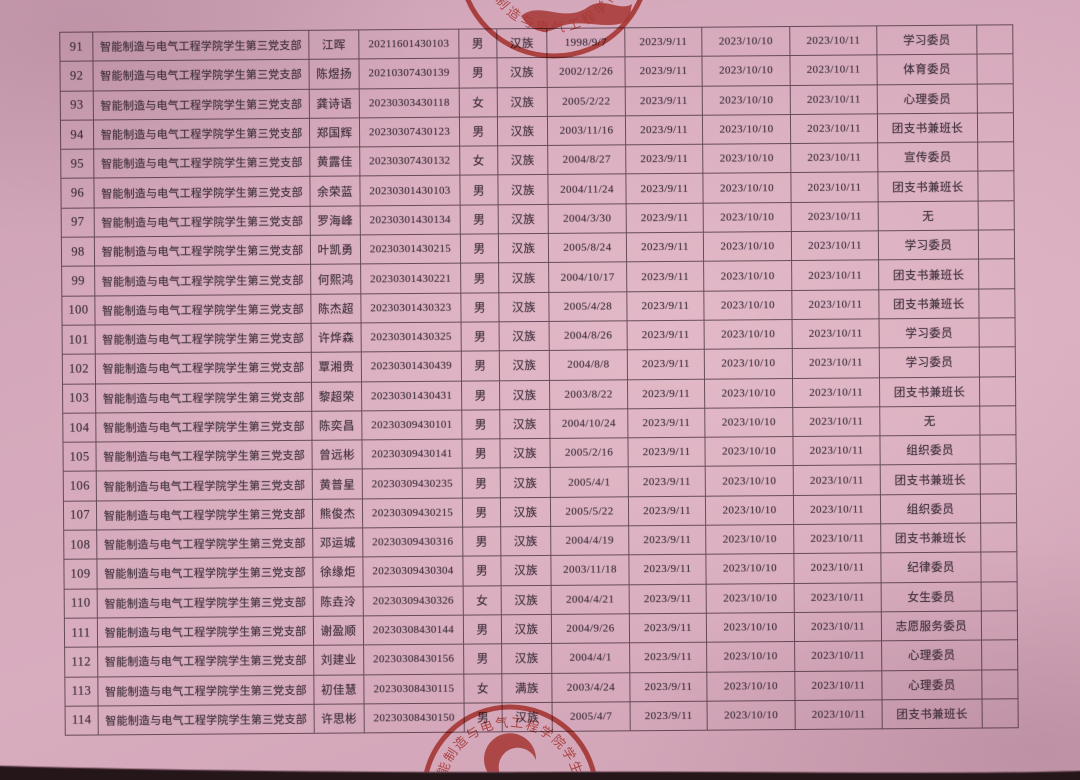 This screenshot has height=780, width=1080. I want to click on cell-no: 110, so click(80, 604).